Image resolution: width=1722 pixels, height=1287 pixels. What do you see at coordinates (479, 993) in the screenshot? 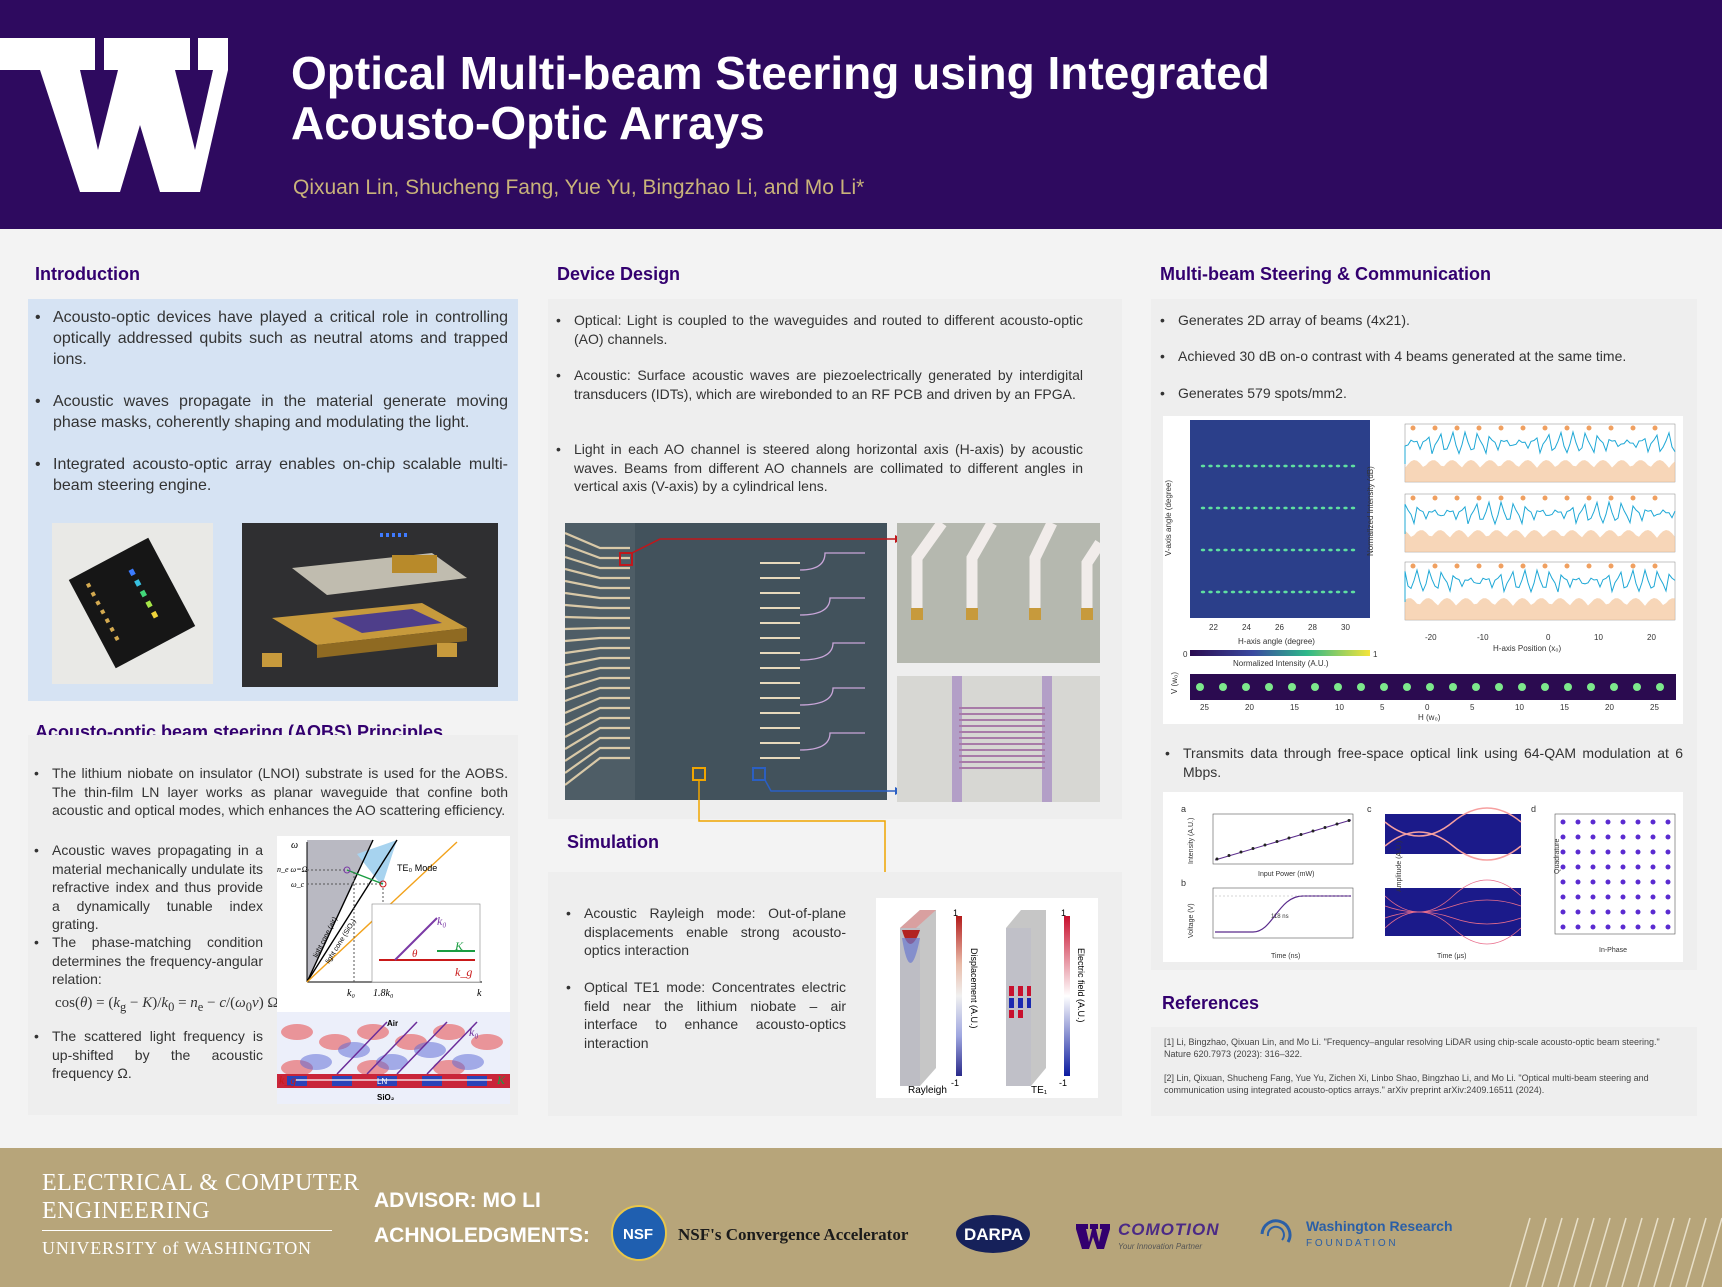
I see `axis-k-label: k` at bounding box center [479, 993].